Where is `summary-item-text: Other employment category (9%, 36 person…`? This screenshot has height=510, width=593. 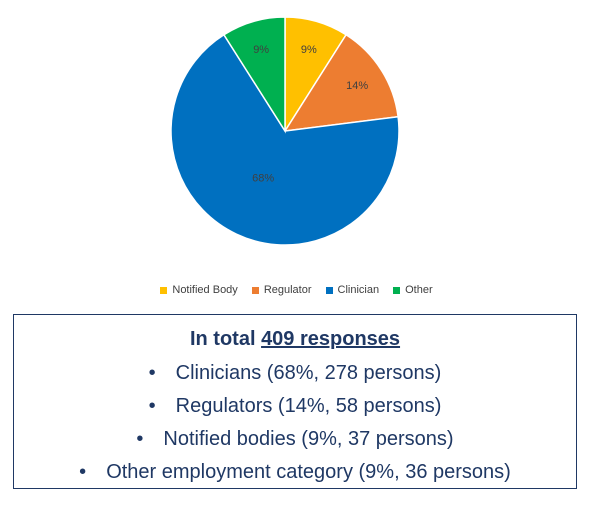
summary-item-text: Other employment category (9%, 36 person… is located at coordinates (308, 472).